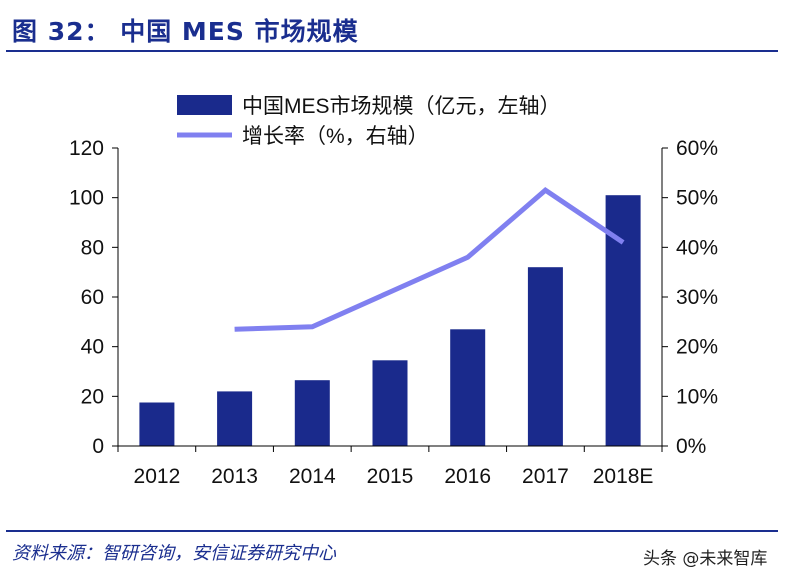 The height and width of the screenshot is (585, 801). Describe the element at coordinates (697, 148) in the screenshot. I see `right-tick-label: 60%` at that location.